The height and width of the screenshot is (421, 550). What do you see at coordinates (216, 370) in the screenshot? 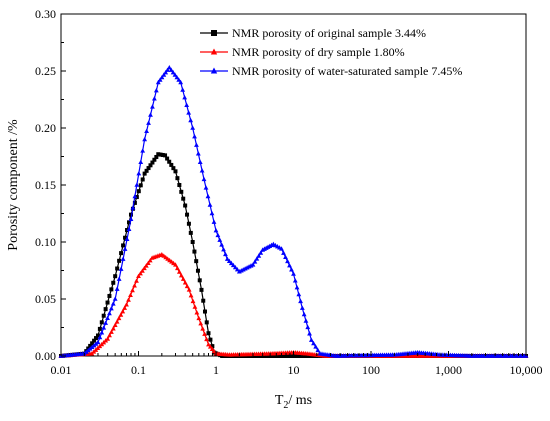
I see `x-tick-label: 1` at bounding box center [216, 370].